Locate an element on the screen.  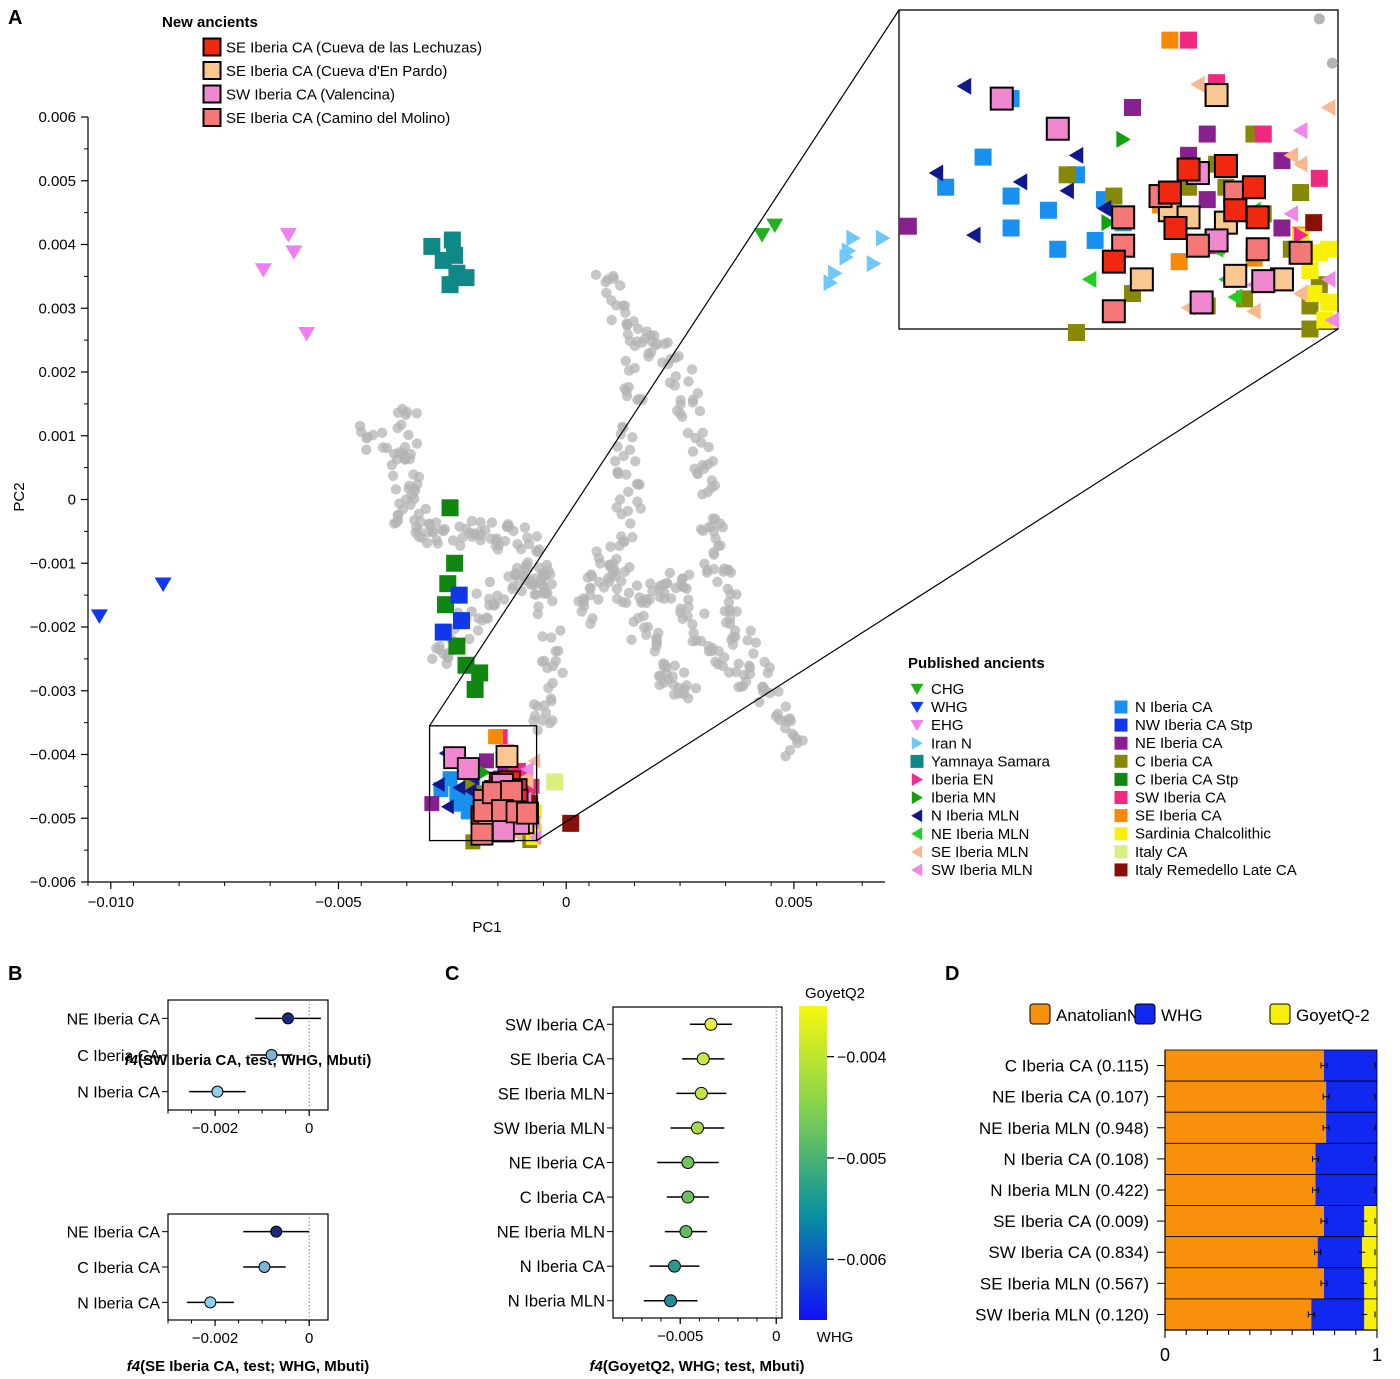
inset-point-sw-iberia-mln is located at coordinates (1328, 279).